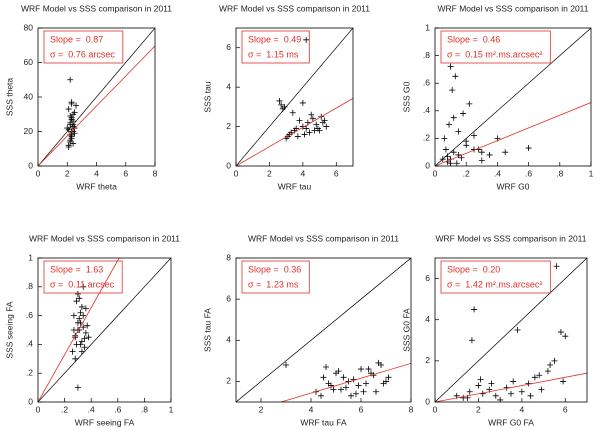 Image resolution: width=598 pixels, height=431 pixels. Describe the element at coordinates (273, 284) in the screenshot. I see `legend-text: σ = 1.23 ms` at that location.